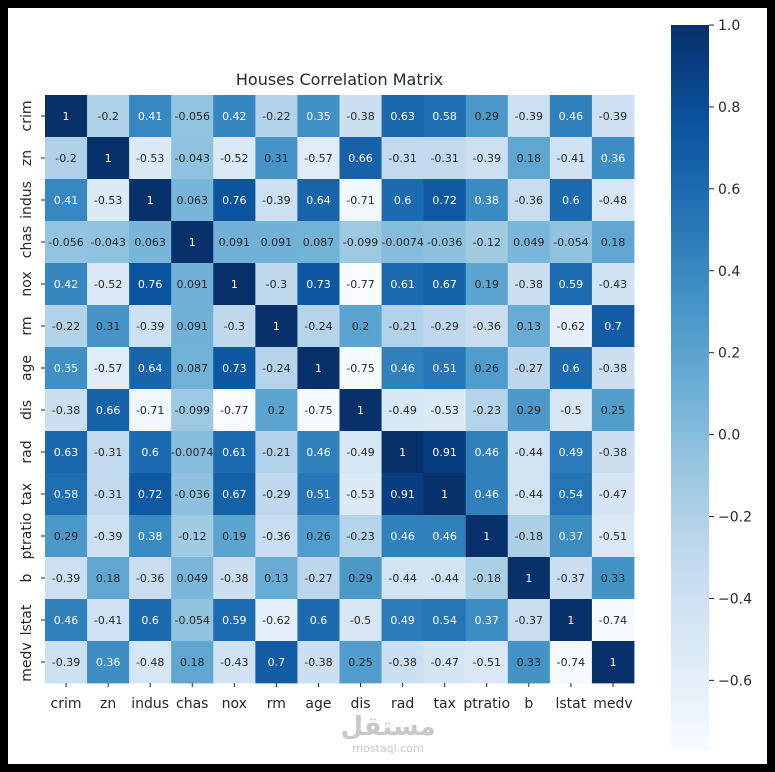 The height and width of the screenshot is (772, 775). Describe the element at coordinates (27, 577) in the screenshot. I see `y-tick-label: b` at that location.